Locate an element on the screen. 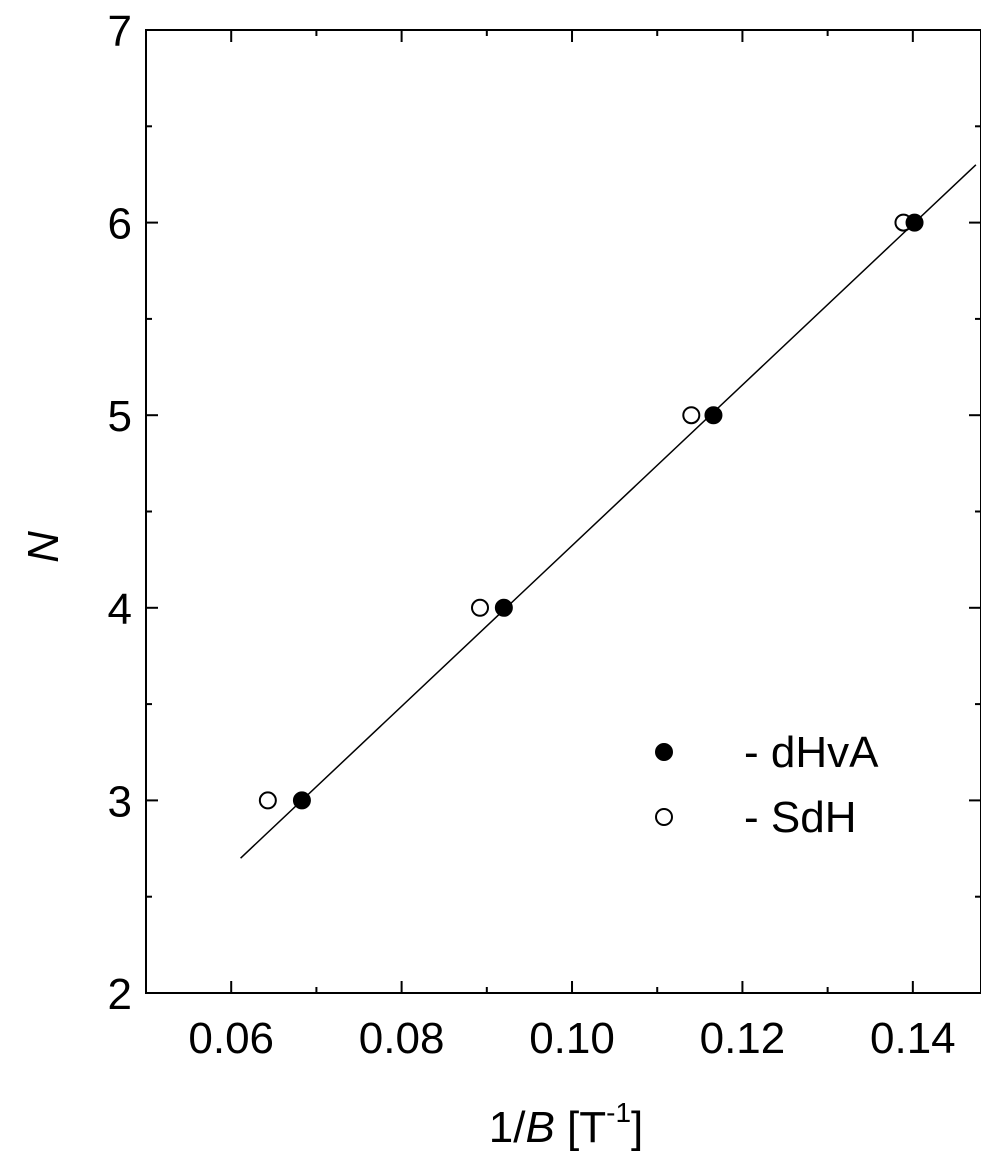 Image resolution: width=981 pixels, height=1158 pixels. y-tick-label: 6 is located at coordinates (120, 224).